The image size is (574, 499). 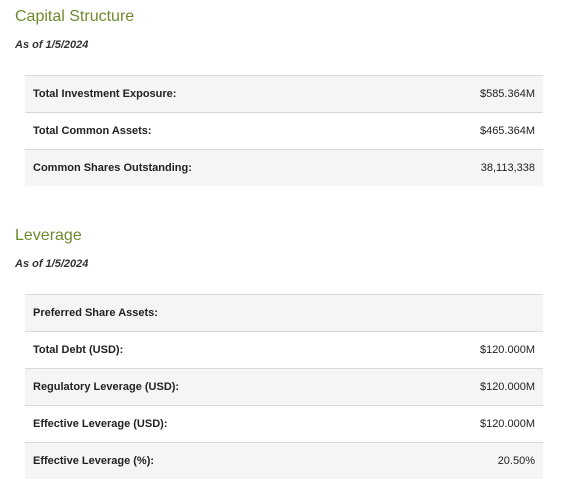 I want to click on table-row-regulatory-leverage: Regulatory Leverage (USD): $120.000M, so click(x=284, y=387).